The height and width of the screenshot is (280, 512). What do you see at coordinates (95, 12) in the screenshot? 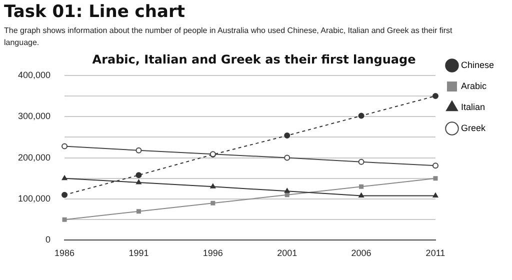
I see `text: Task 01: Line chart` at bounding box center [95, 12].